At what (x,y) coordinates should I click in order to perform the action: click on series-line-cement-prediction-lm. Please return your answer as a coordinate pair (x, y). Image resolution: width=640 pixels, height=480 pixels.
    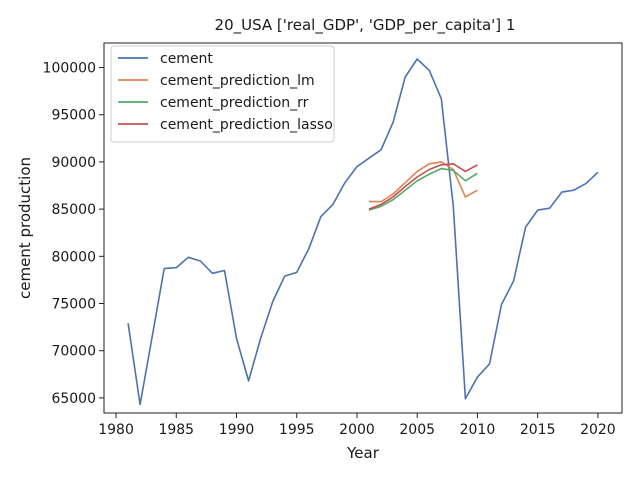
    Looking at the image, I should click on (423, 182).